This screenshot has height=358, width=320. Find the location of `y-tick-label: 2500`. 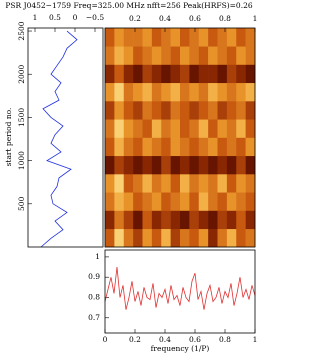

y-tick-label: 2500 is located at coordinates (21, 30).